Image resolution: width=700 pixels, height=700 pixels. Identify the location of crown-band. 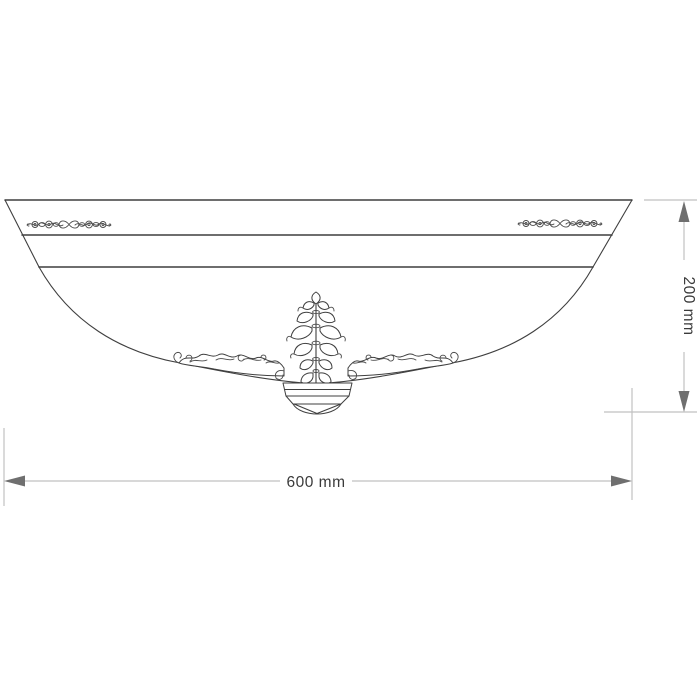
(318, 233).